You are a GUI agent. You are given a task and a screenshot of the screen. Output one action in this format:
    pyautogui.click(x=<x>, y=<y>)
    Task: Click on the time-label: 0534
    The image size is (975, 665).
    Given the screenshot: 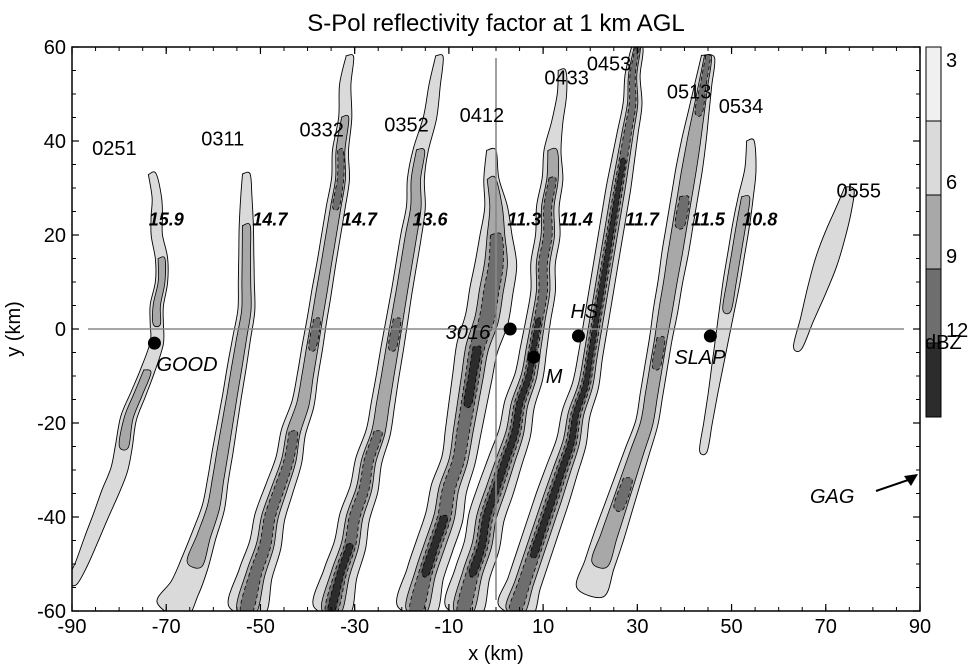 What is the action you would take?
    pyautogui.click(x=741, y=107)
    